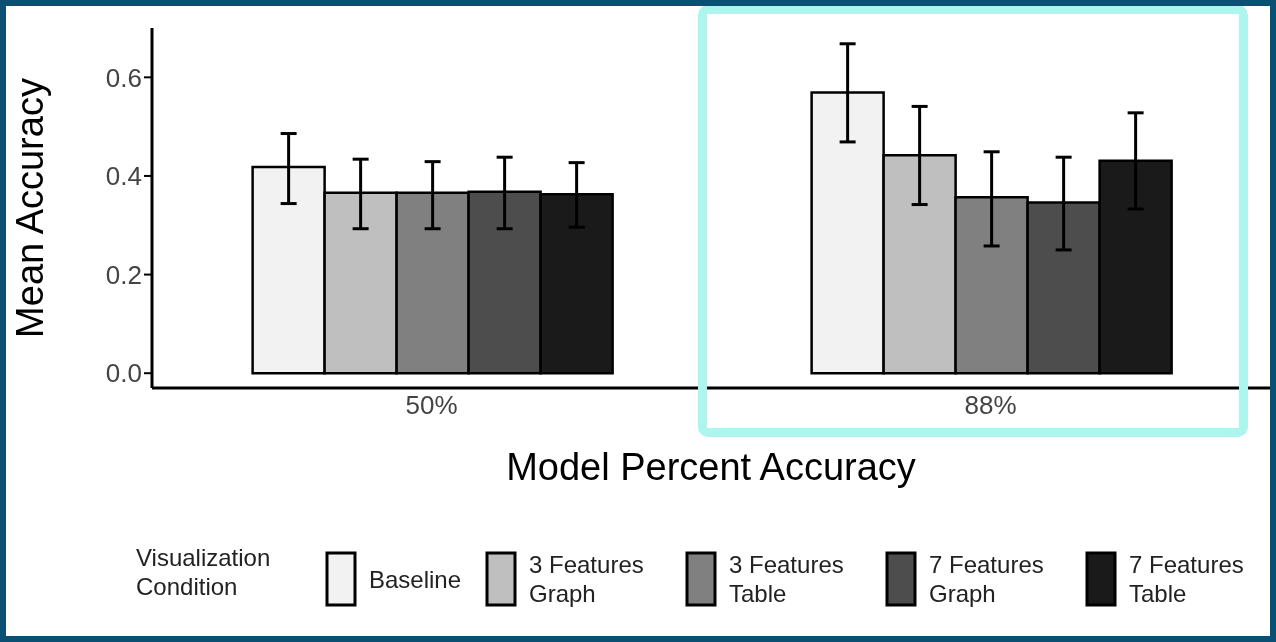 The width and height of the screenshot is (1276, 642). I want to click on legend-label: Baseline, so click(416, 579).